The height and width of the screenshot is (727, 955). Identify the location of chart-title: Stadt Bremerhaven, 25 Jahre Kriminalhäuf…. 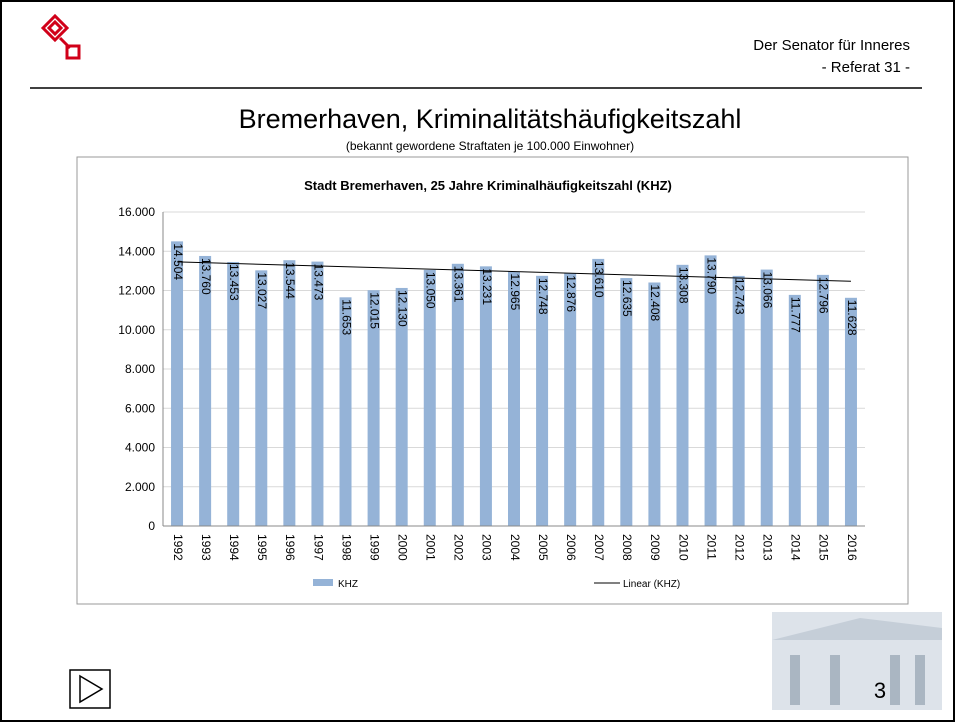
(488, 185).